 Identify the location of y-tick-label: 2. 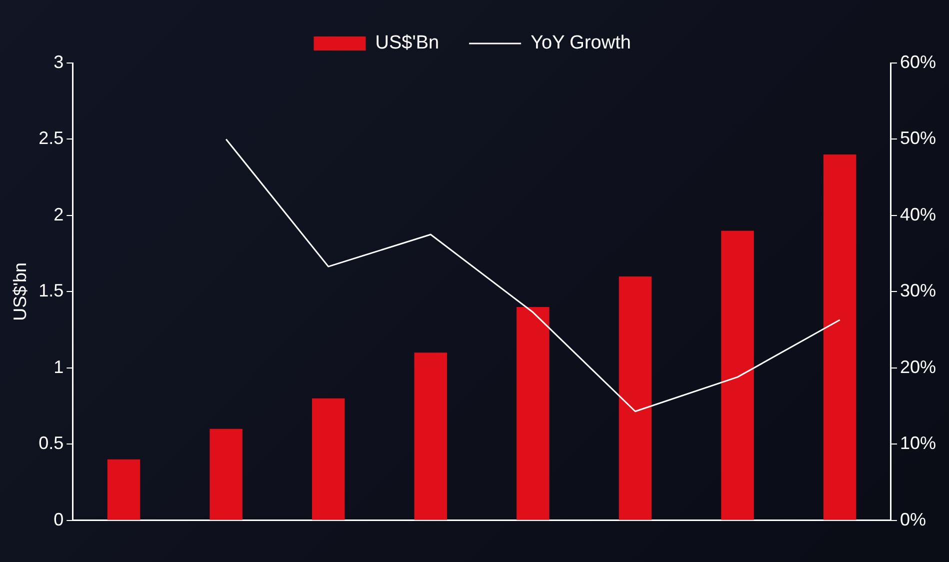
(59, 214).